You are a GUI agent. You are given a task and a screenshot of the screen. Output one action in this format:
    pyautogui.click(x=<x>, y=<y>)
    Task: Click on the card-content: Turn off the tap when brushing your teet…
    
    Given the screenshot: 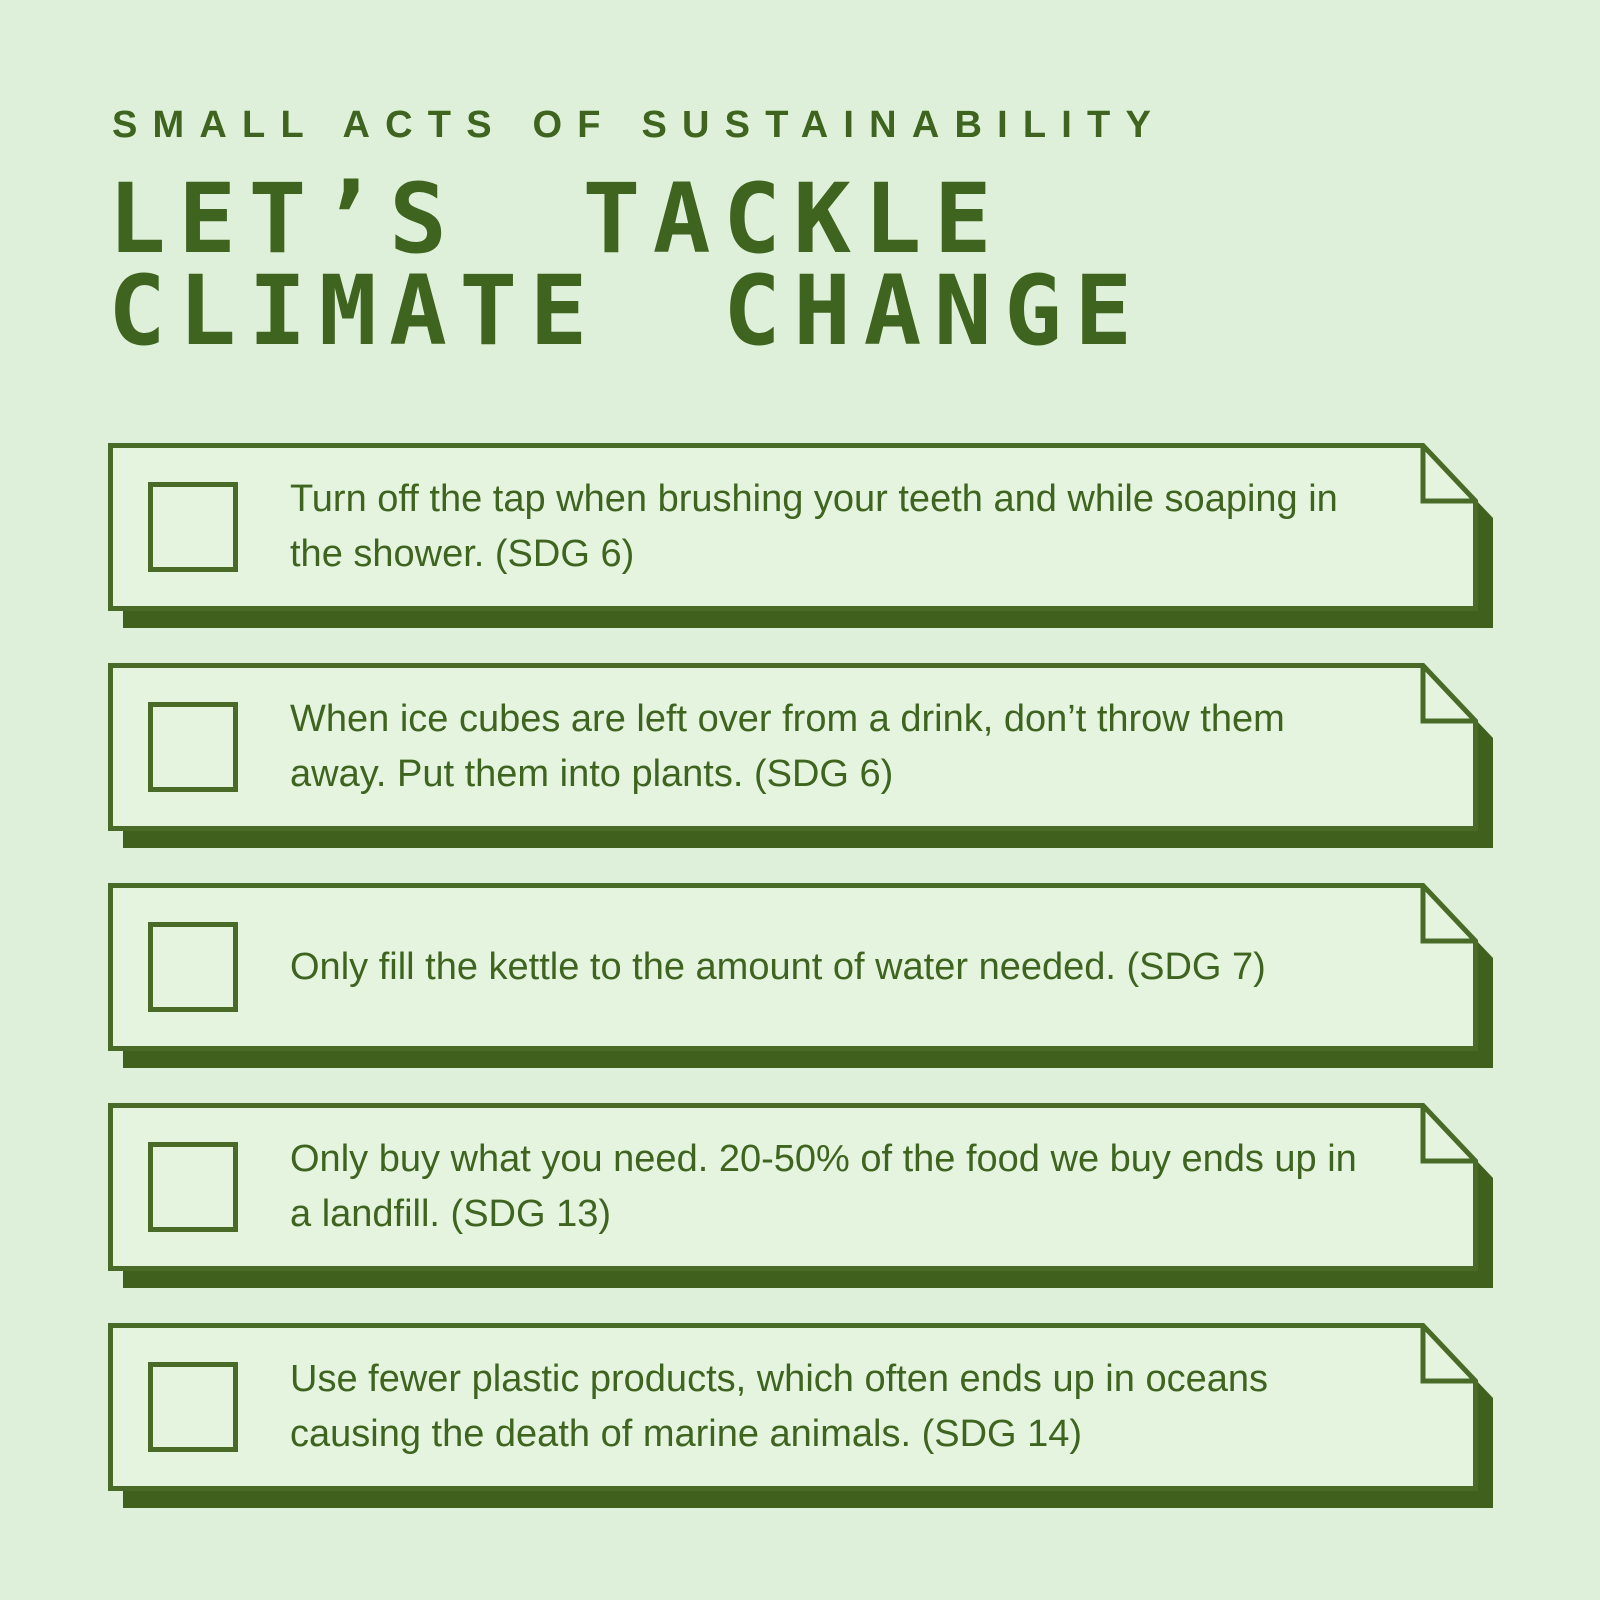 What is the action you would take?
    pyautogui.click(x=793, y=527)
    